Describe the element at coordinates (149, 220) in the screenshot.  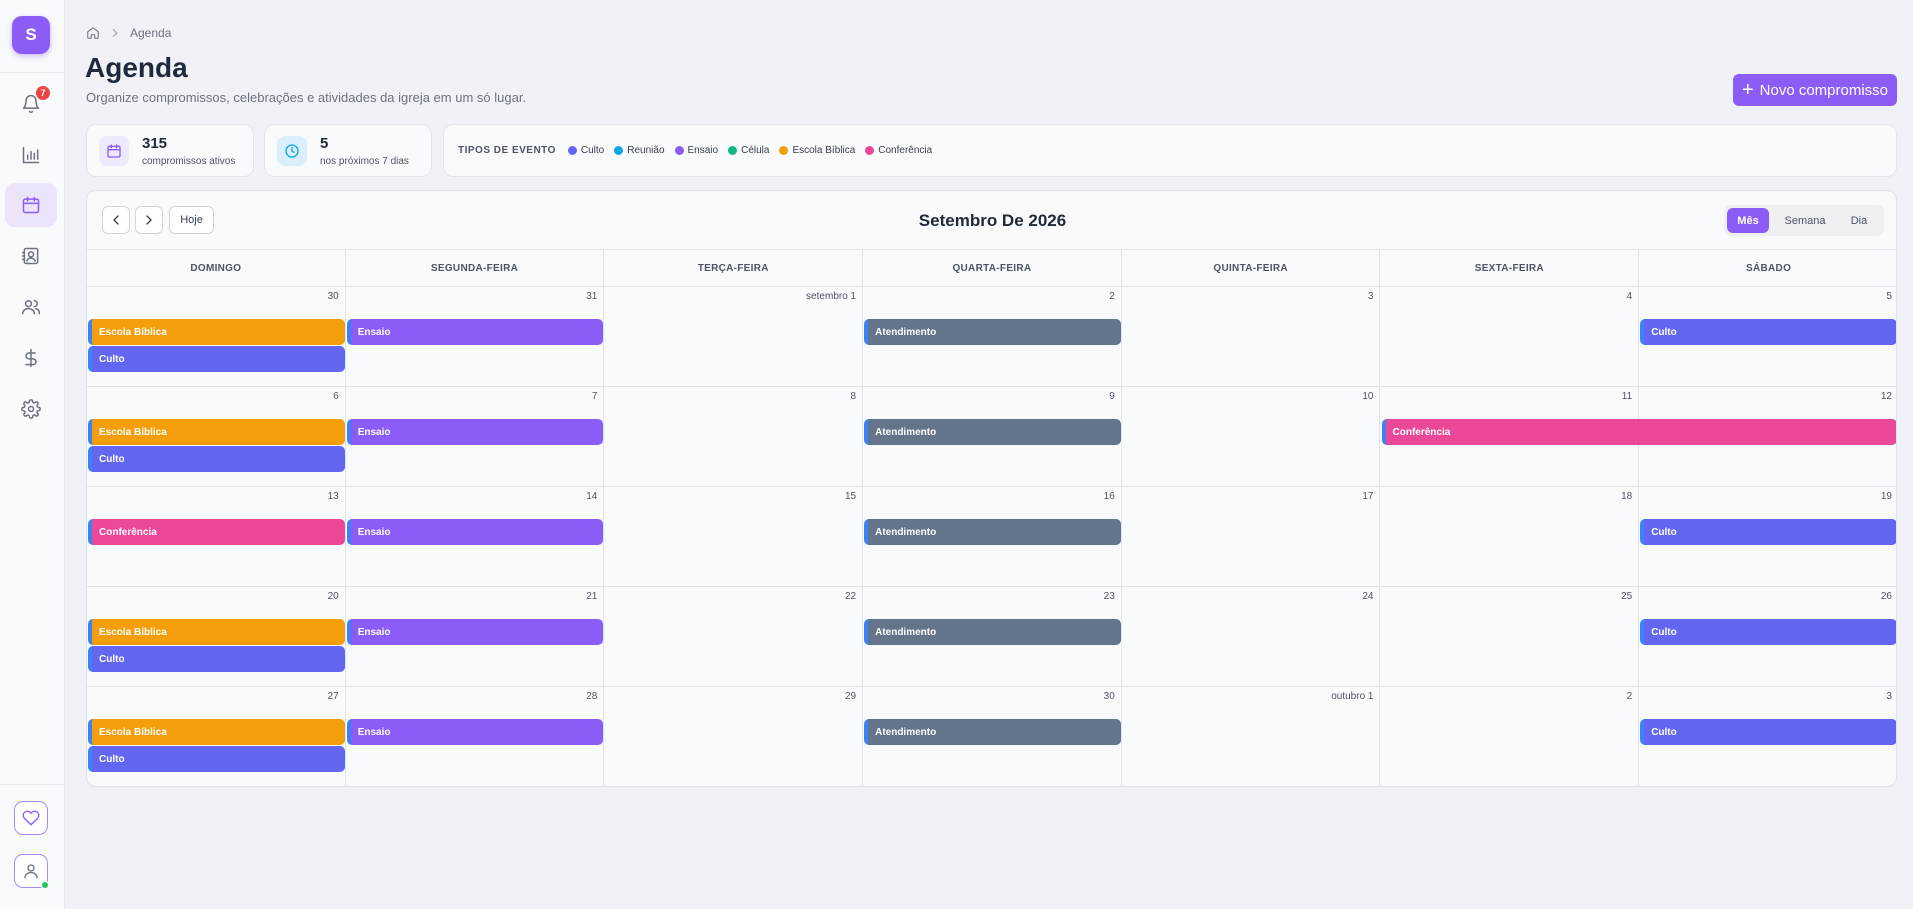
I see `next-month-button` at that location.